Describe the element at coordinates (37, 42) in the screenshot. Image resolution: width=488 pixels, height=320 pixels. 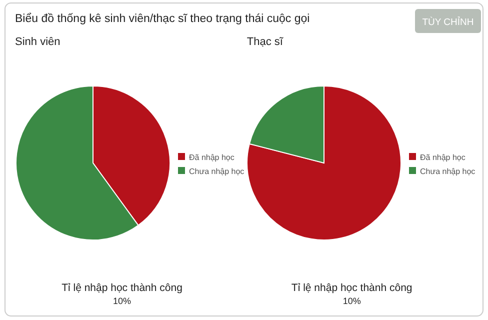
I see `chart-subtitle: Sinh viên` at that location.